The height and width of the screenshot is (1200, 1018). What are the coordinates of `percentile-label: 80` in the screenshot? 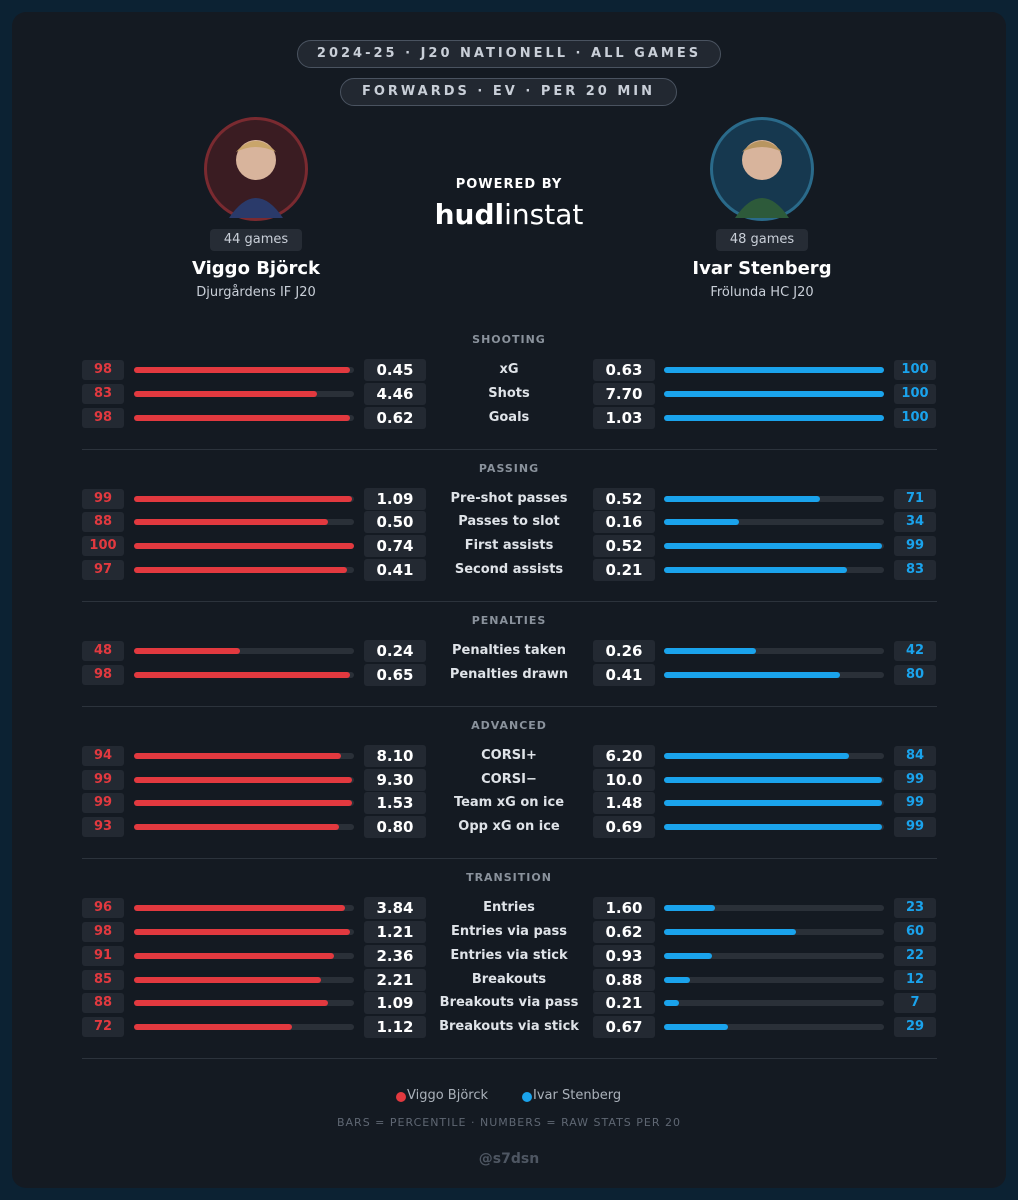 It's located at (915, 674).